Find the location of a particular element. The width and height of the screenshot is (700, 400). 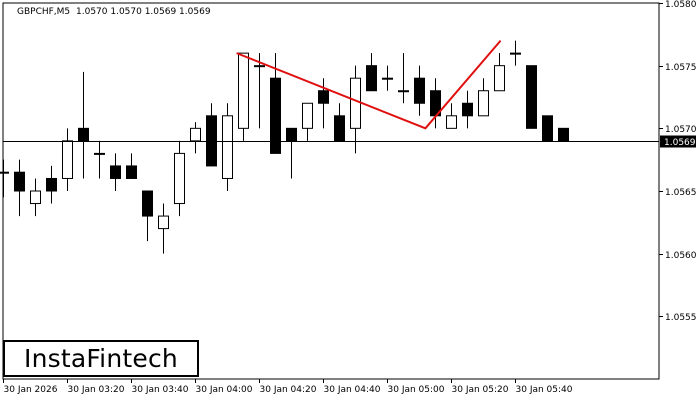

x-tick-label: 30 Jan 03:40 is located at coordinates (160, 390).